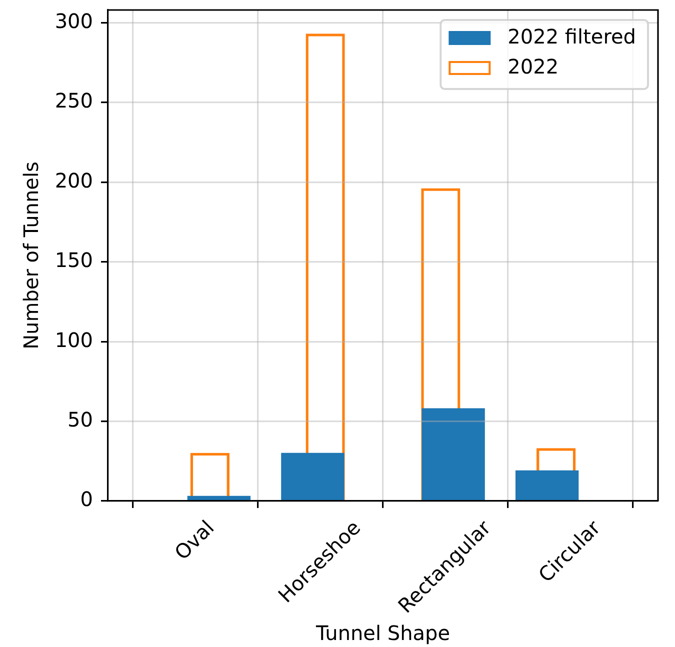  What do you see at coordinates (382, 633) in the screenshot?
I see `x-axis-title: Tunnel Shape` at bounding box center [382, 633].